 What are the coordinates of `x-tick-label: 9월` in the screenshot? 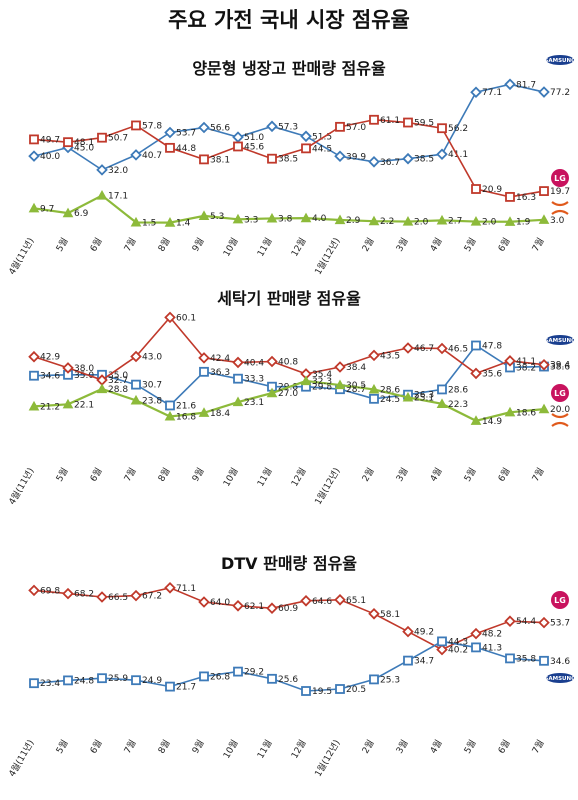 It's located at (197, 747).